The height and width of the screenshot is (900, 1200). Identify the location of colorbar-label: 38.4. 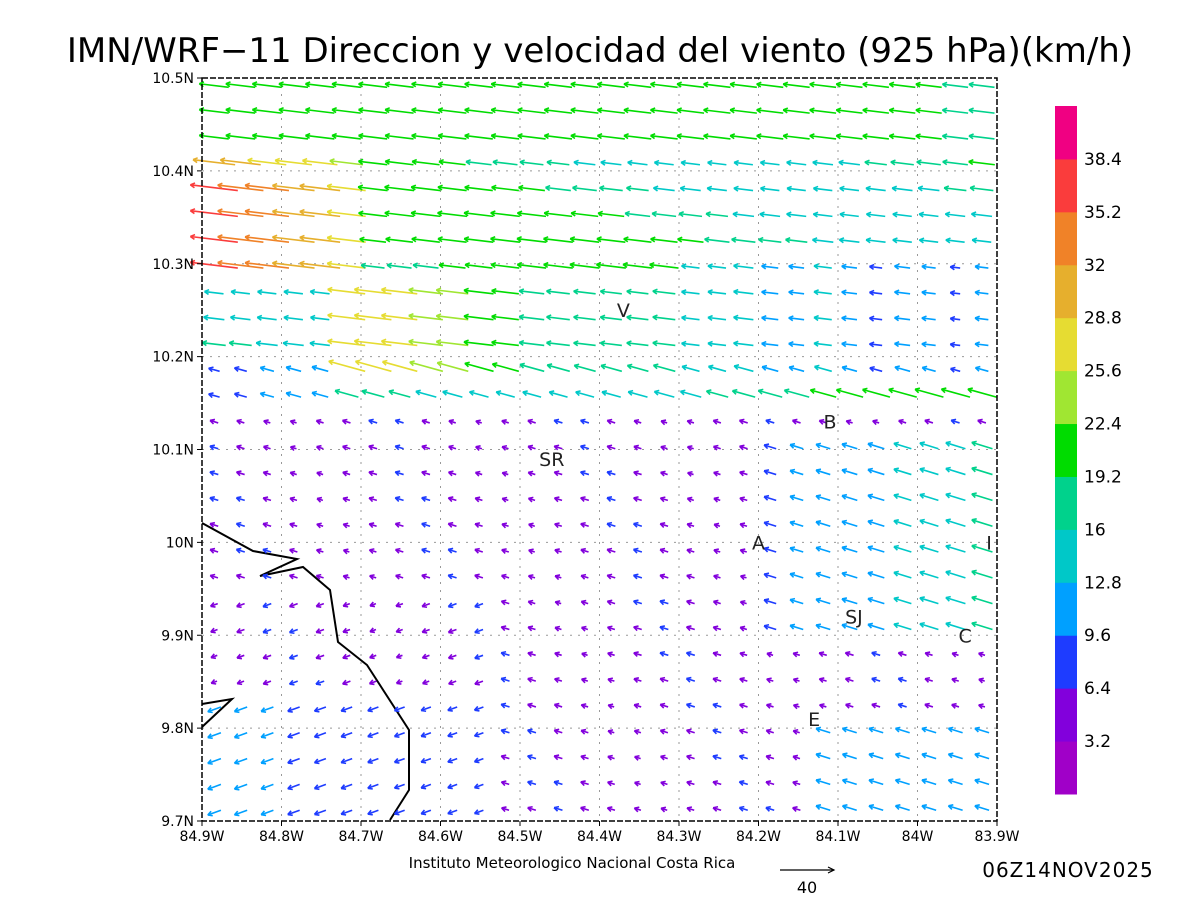
(1103, 160).